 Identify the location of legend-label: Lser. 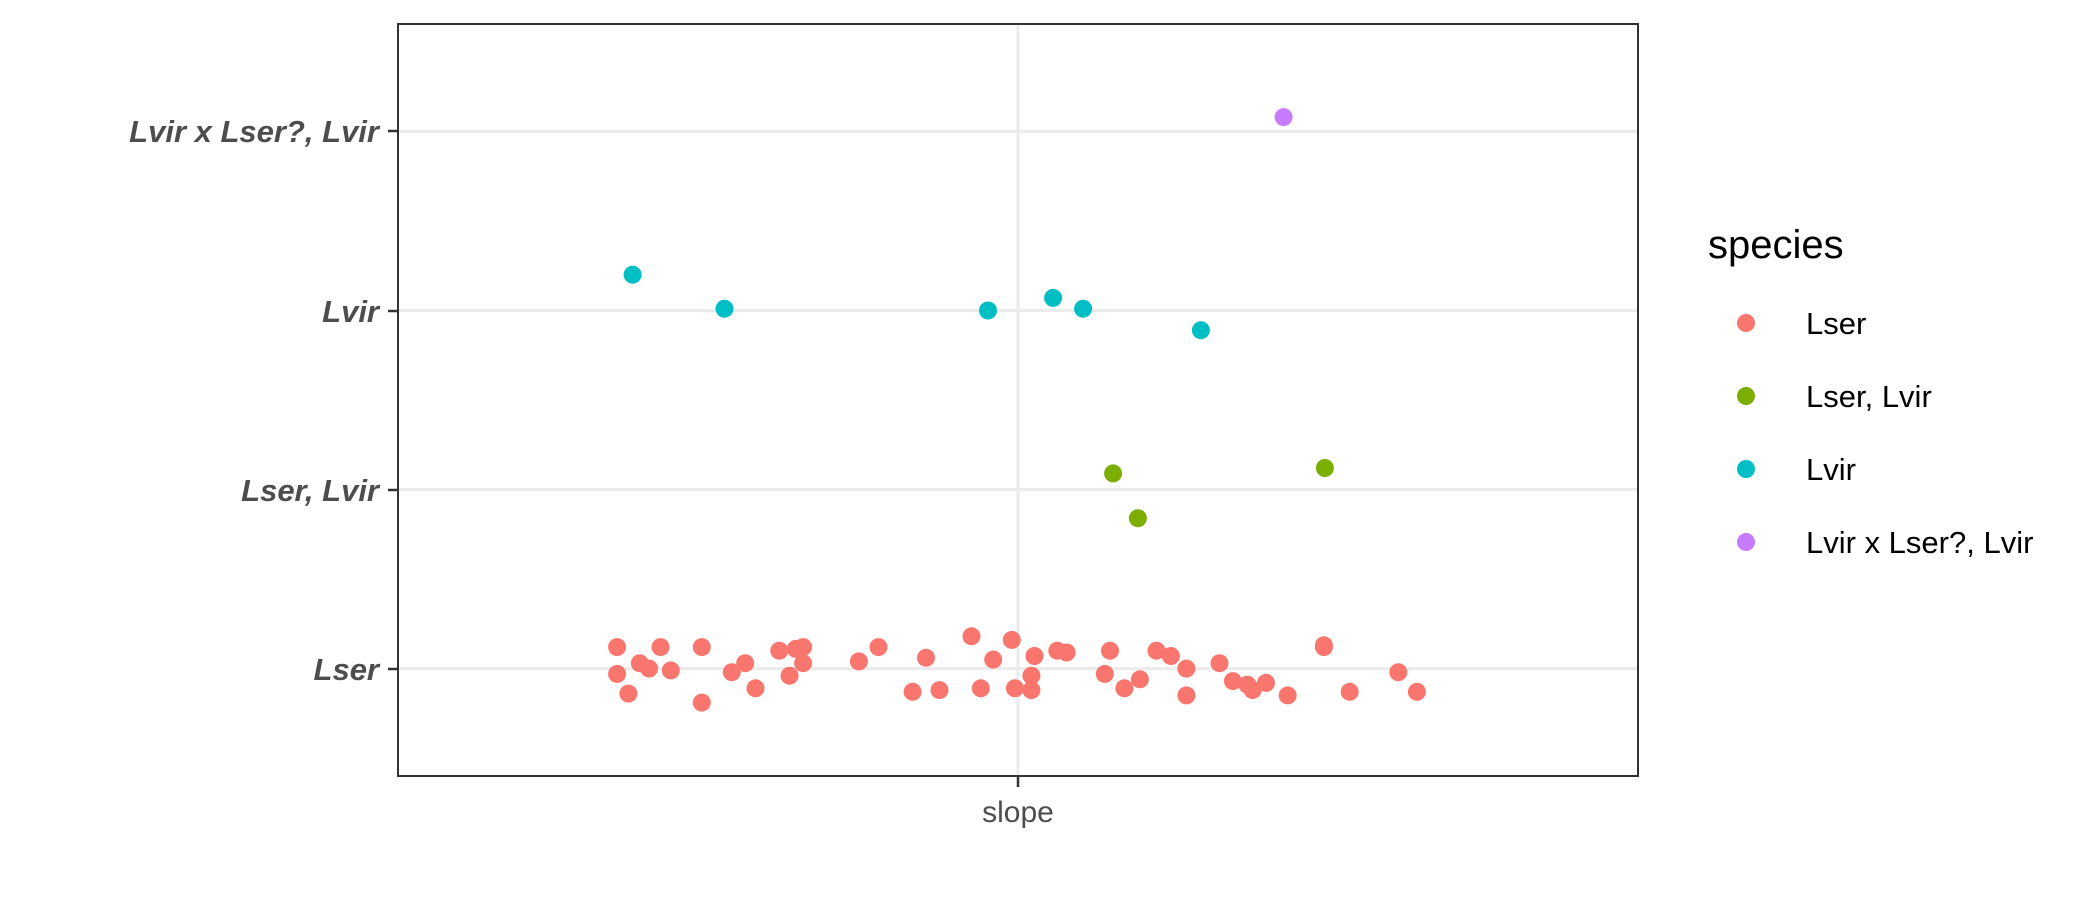
(1836, 323).